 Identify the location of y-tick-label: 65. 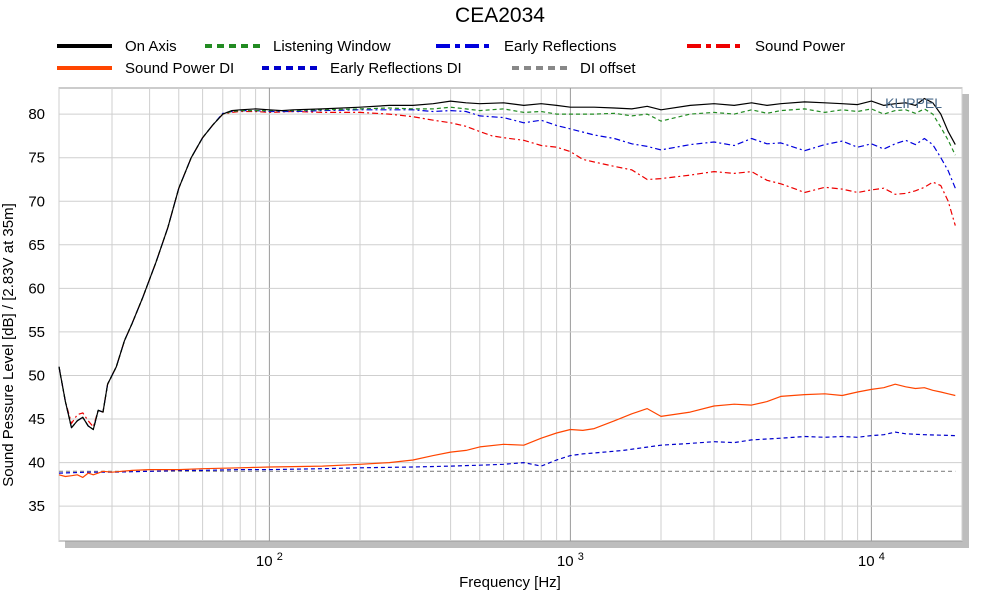
(36, 245).